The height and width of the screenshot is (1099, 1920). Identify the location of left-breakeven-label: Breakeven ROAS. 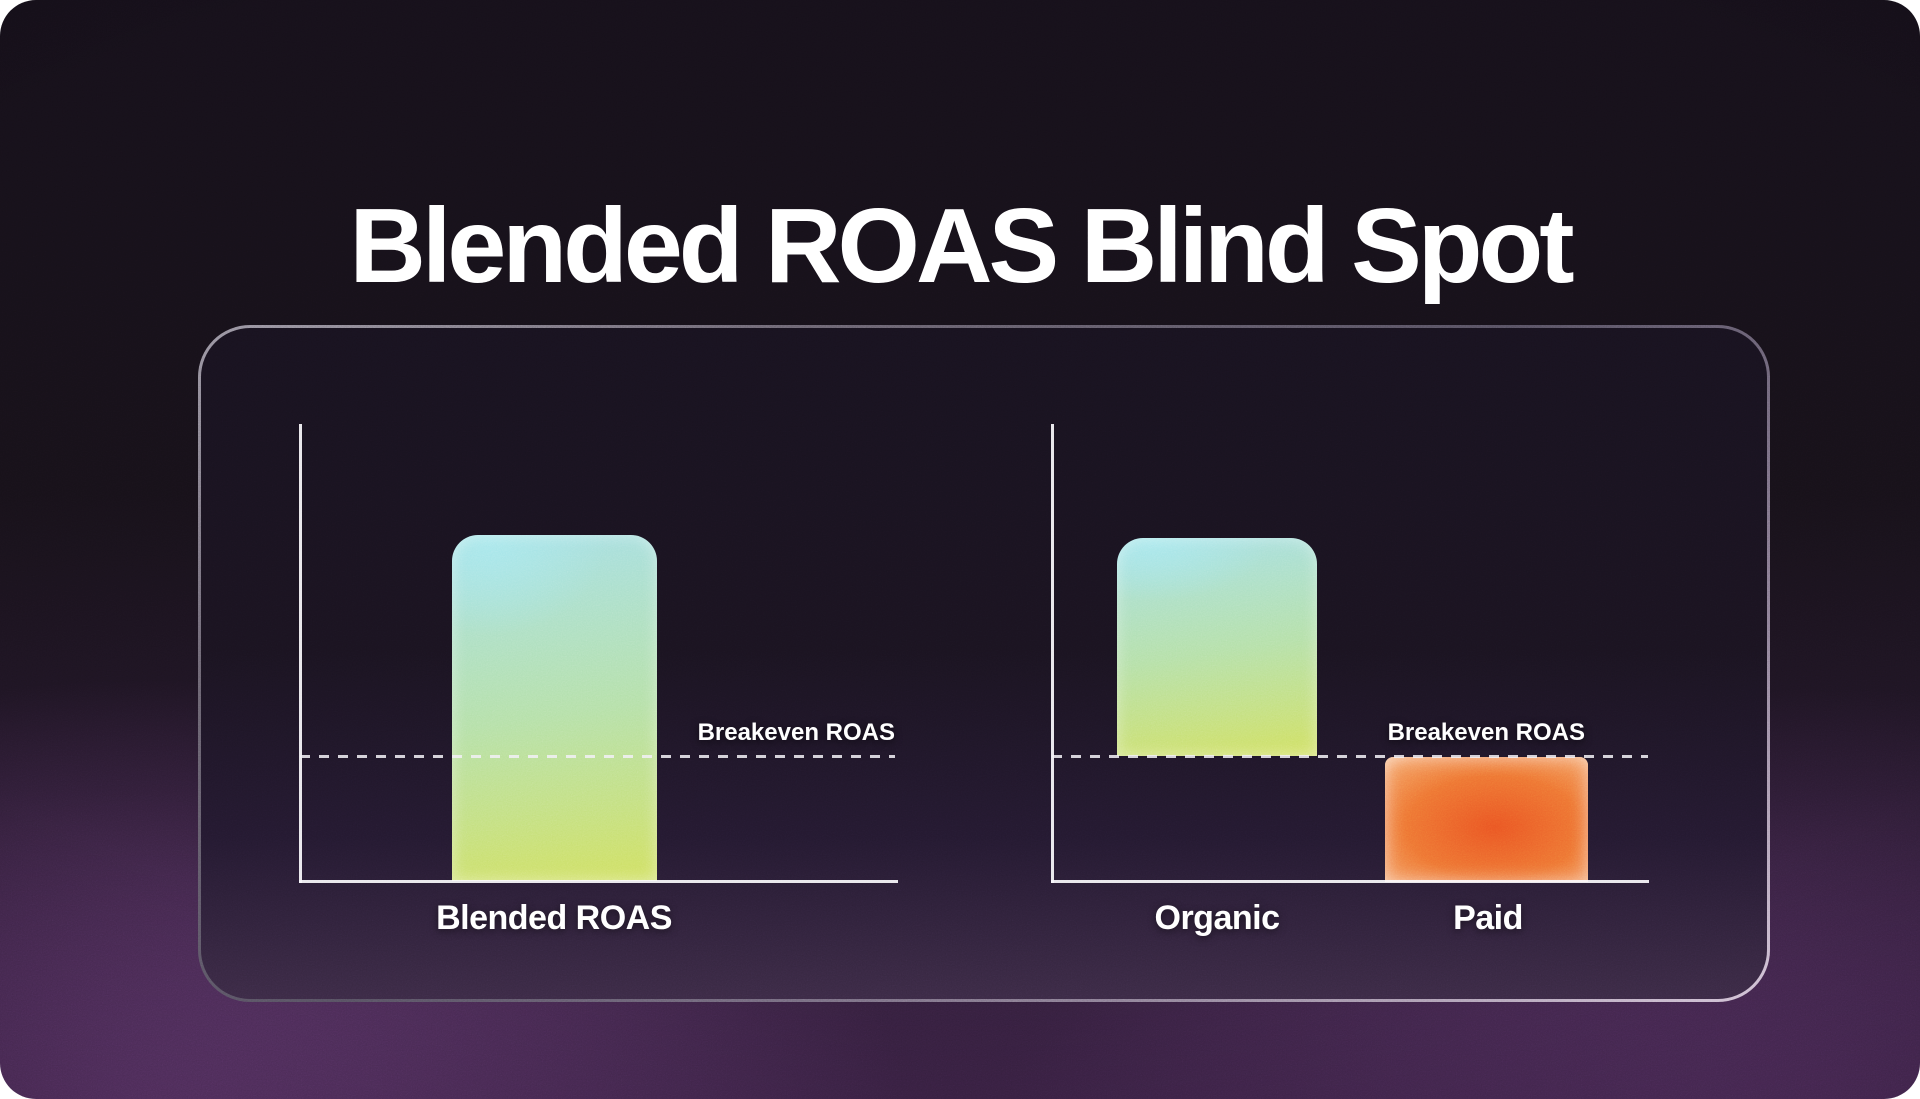
(796, 732).